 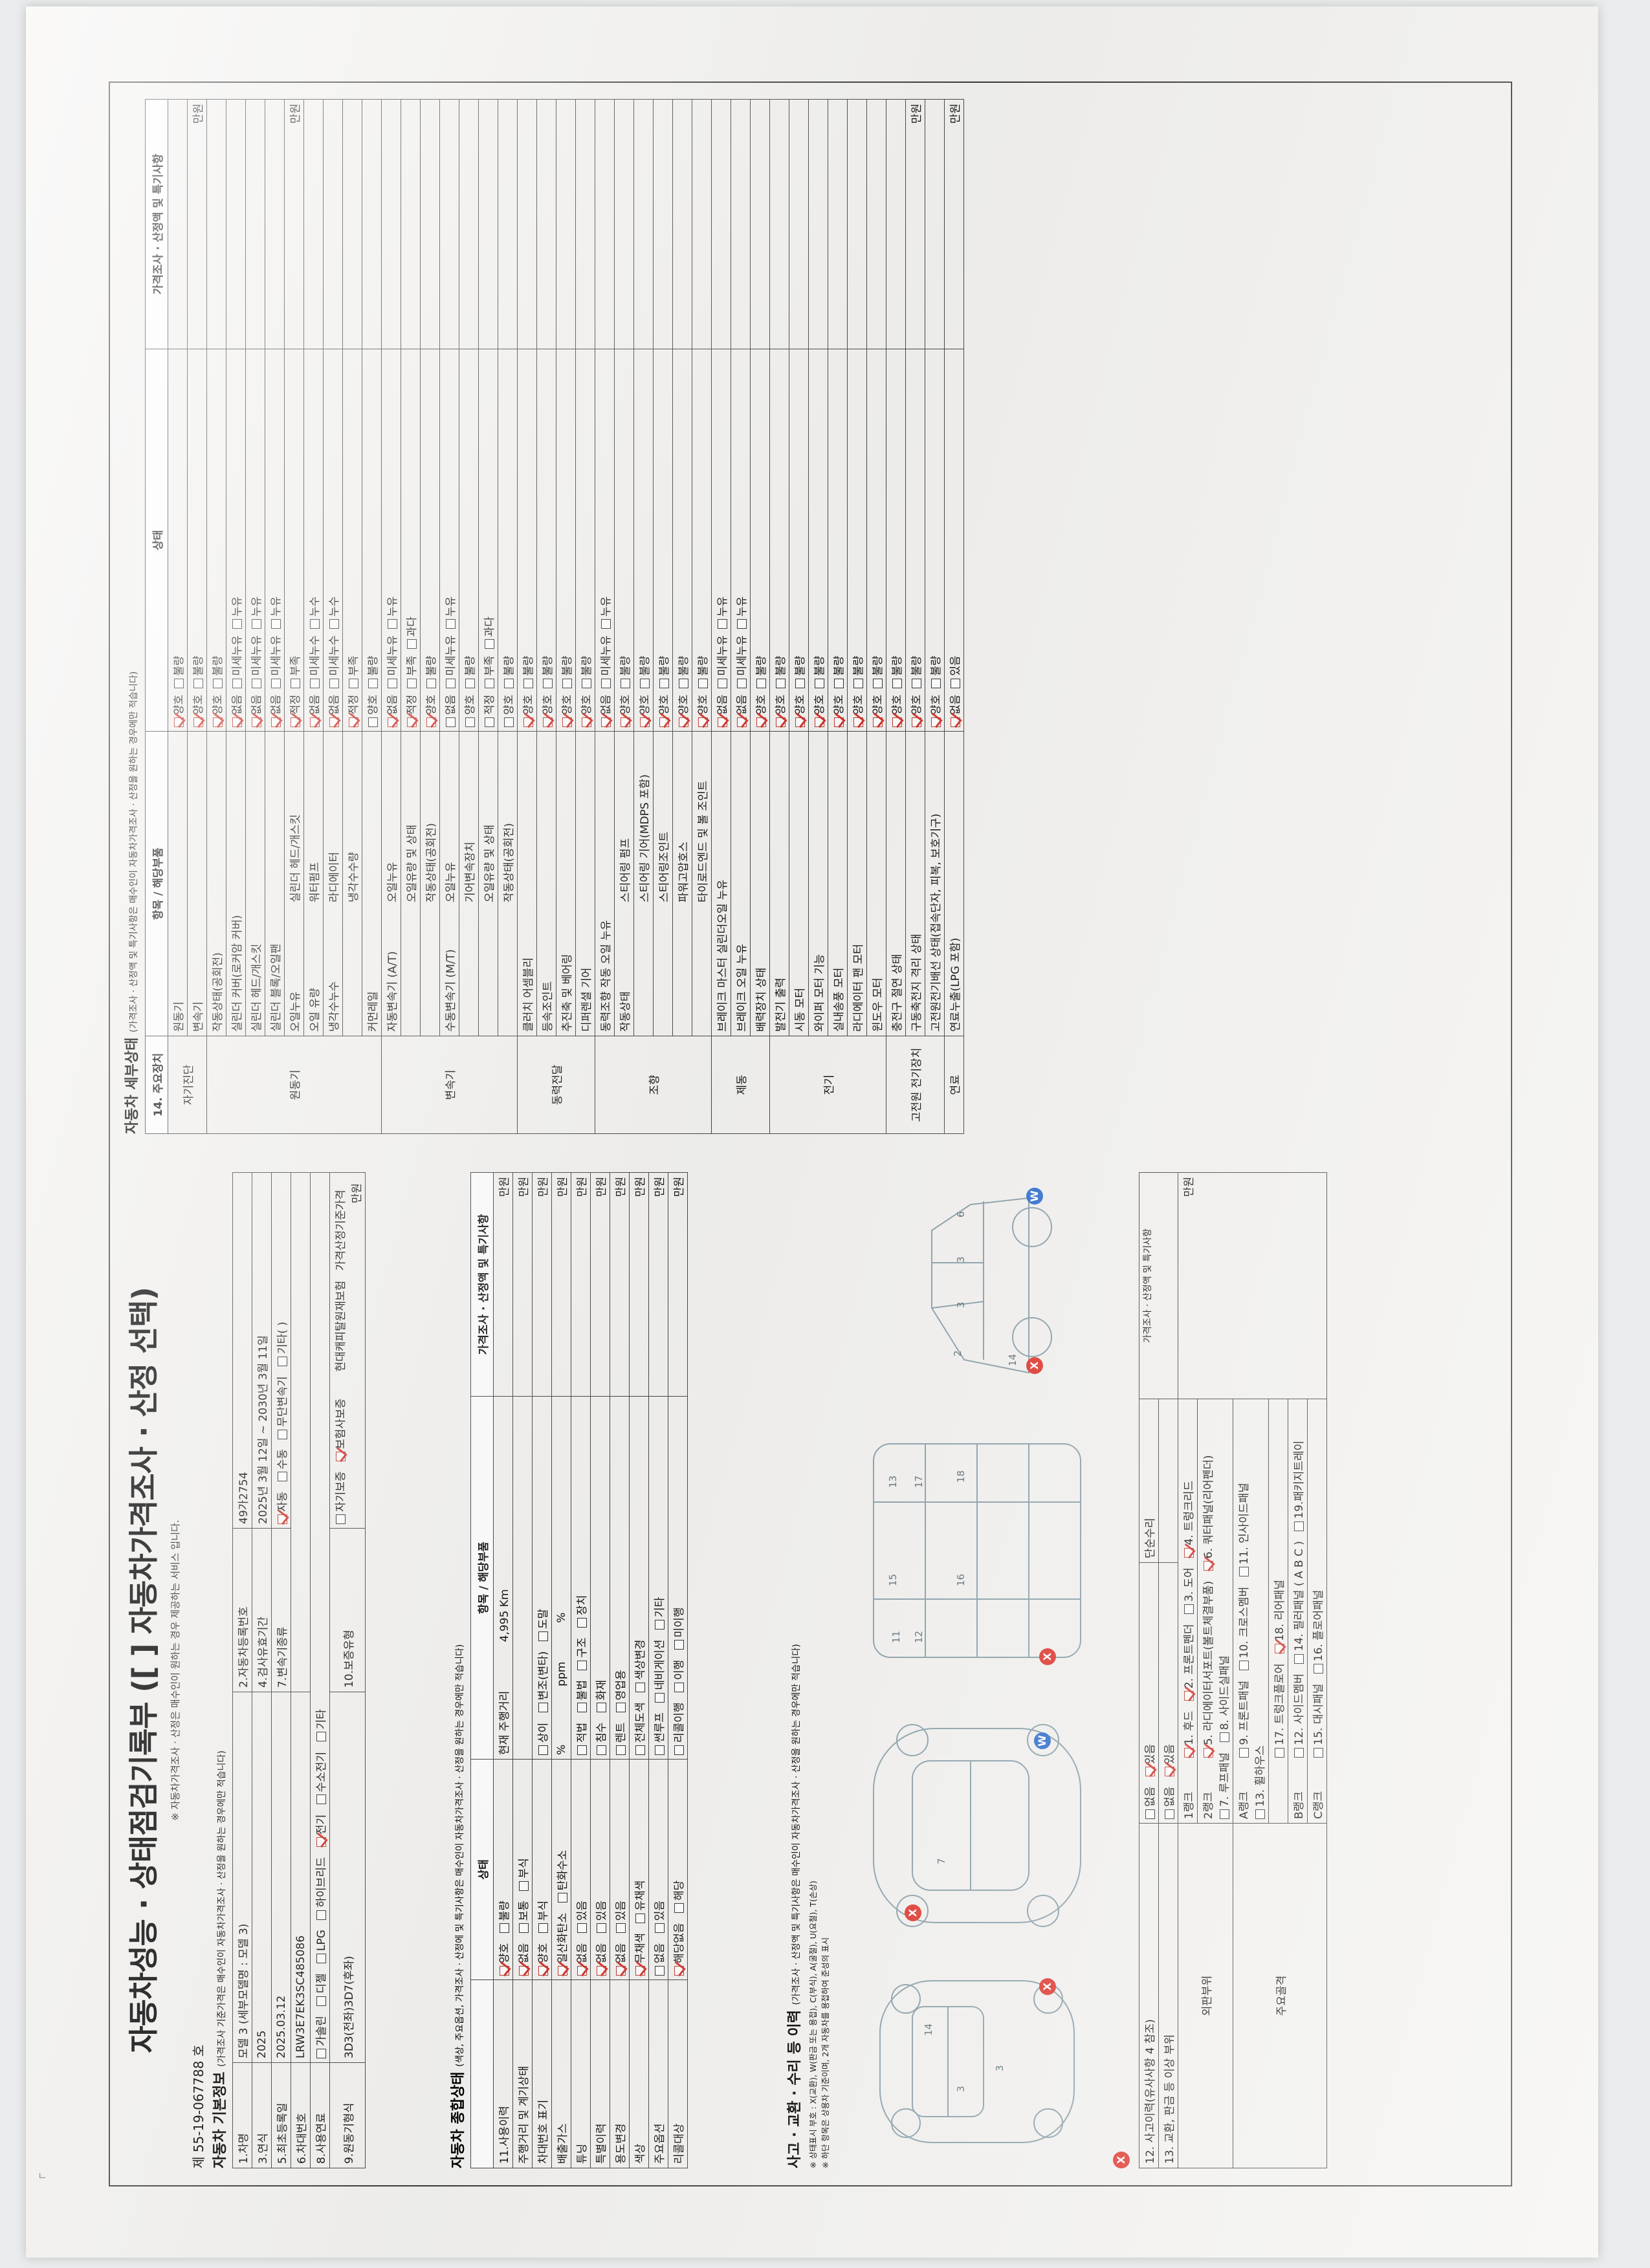 What do you see at coordinates (1188, 1735) in the screenshot?
I see `part-hood: 1. 후드` at bounding box center [1188, 1735].